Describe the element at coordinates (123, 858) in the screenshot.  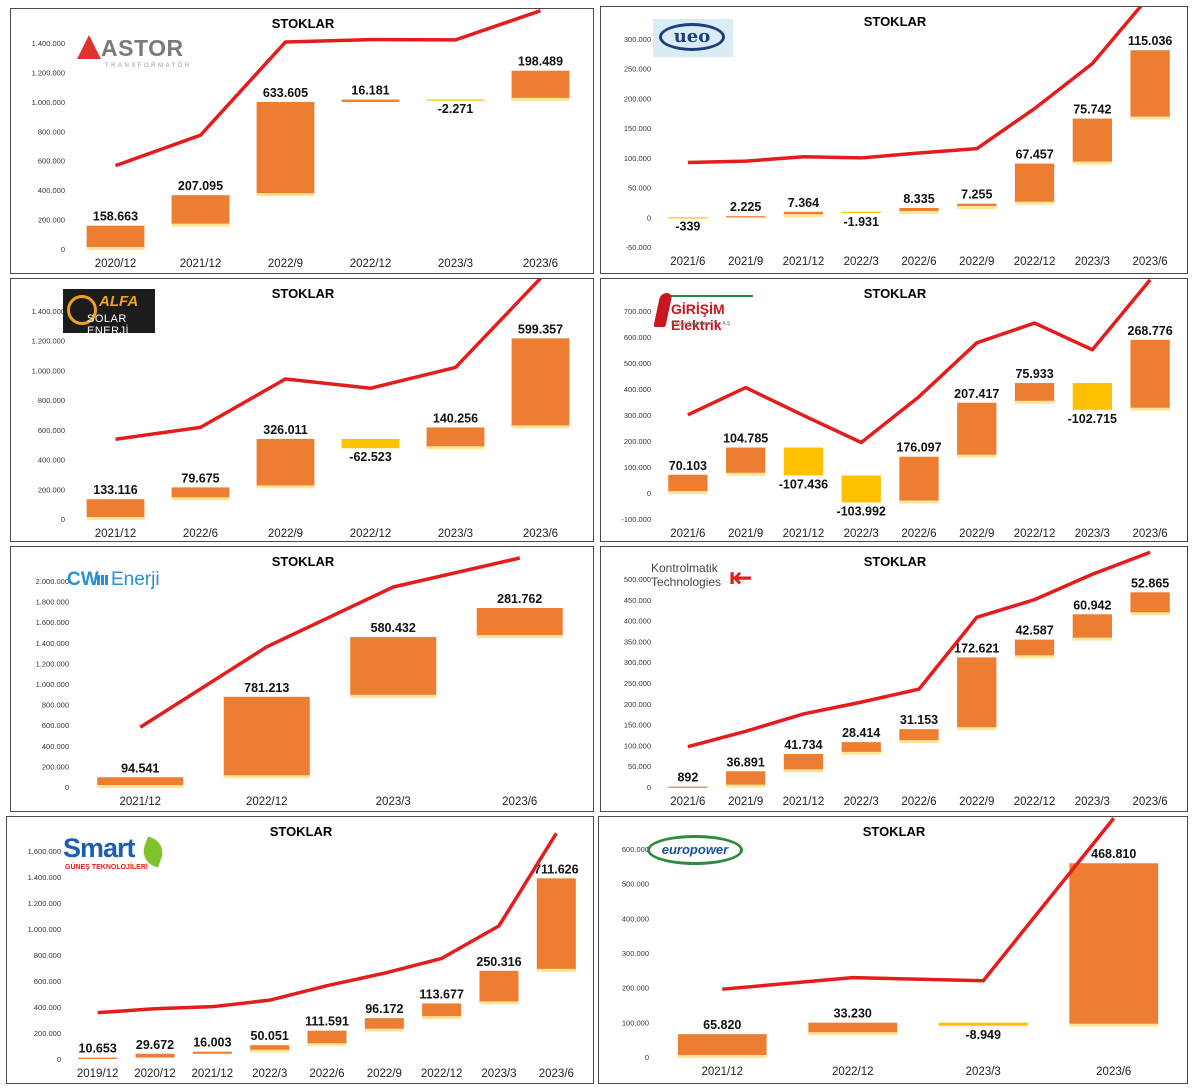
I see `smart-logo: Smart GÜNEŞ TEKNOLOJİLERİ` at that location.